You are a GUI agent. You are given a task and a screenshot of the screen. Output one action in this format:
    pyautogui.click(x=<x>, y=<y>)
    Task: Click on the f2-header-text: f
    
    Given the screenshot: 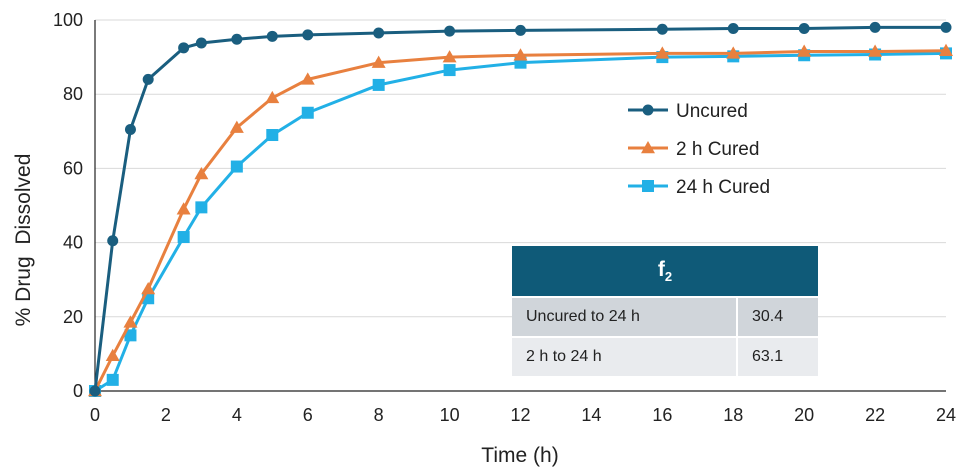 What is the action you would take?
    pyautogui.click(x=661, y=269)
    